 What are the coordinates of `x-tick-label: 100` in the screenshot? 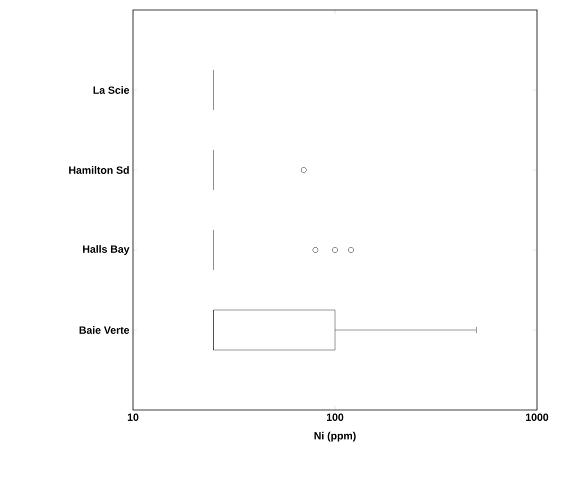 It's located at (335, 417).